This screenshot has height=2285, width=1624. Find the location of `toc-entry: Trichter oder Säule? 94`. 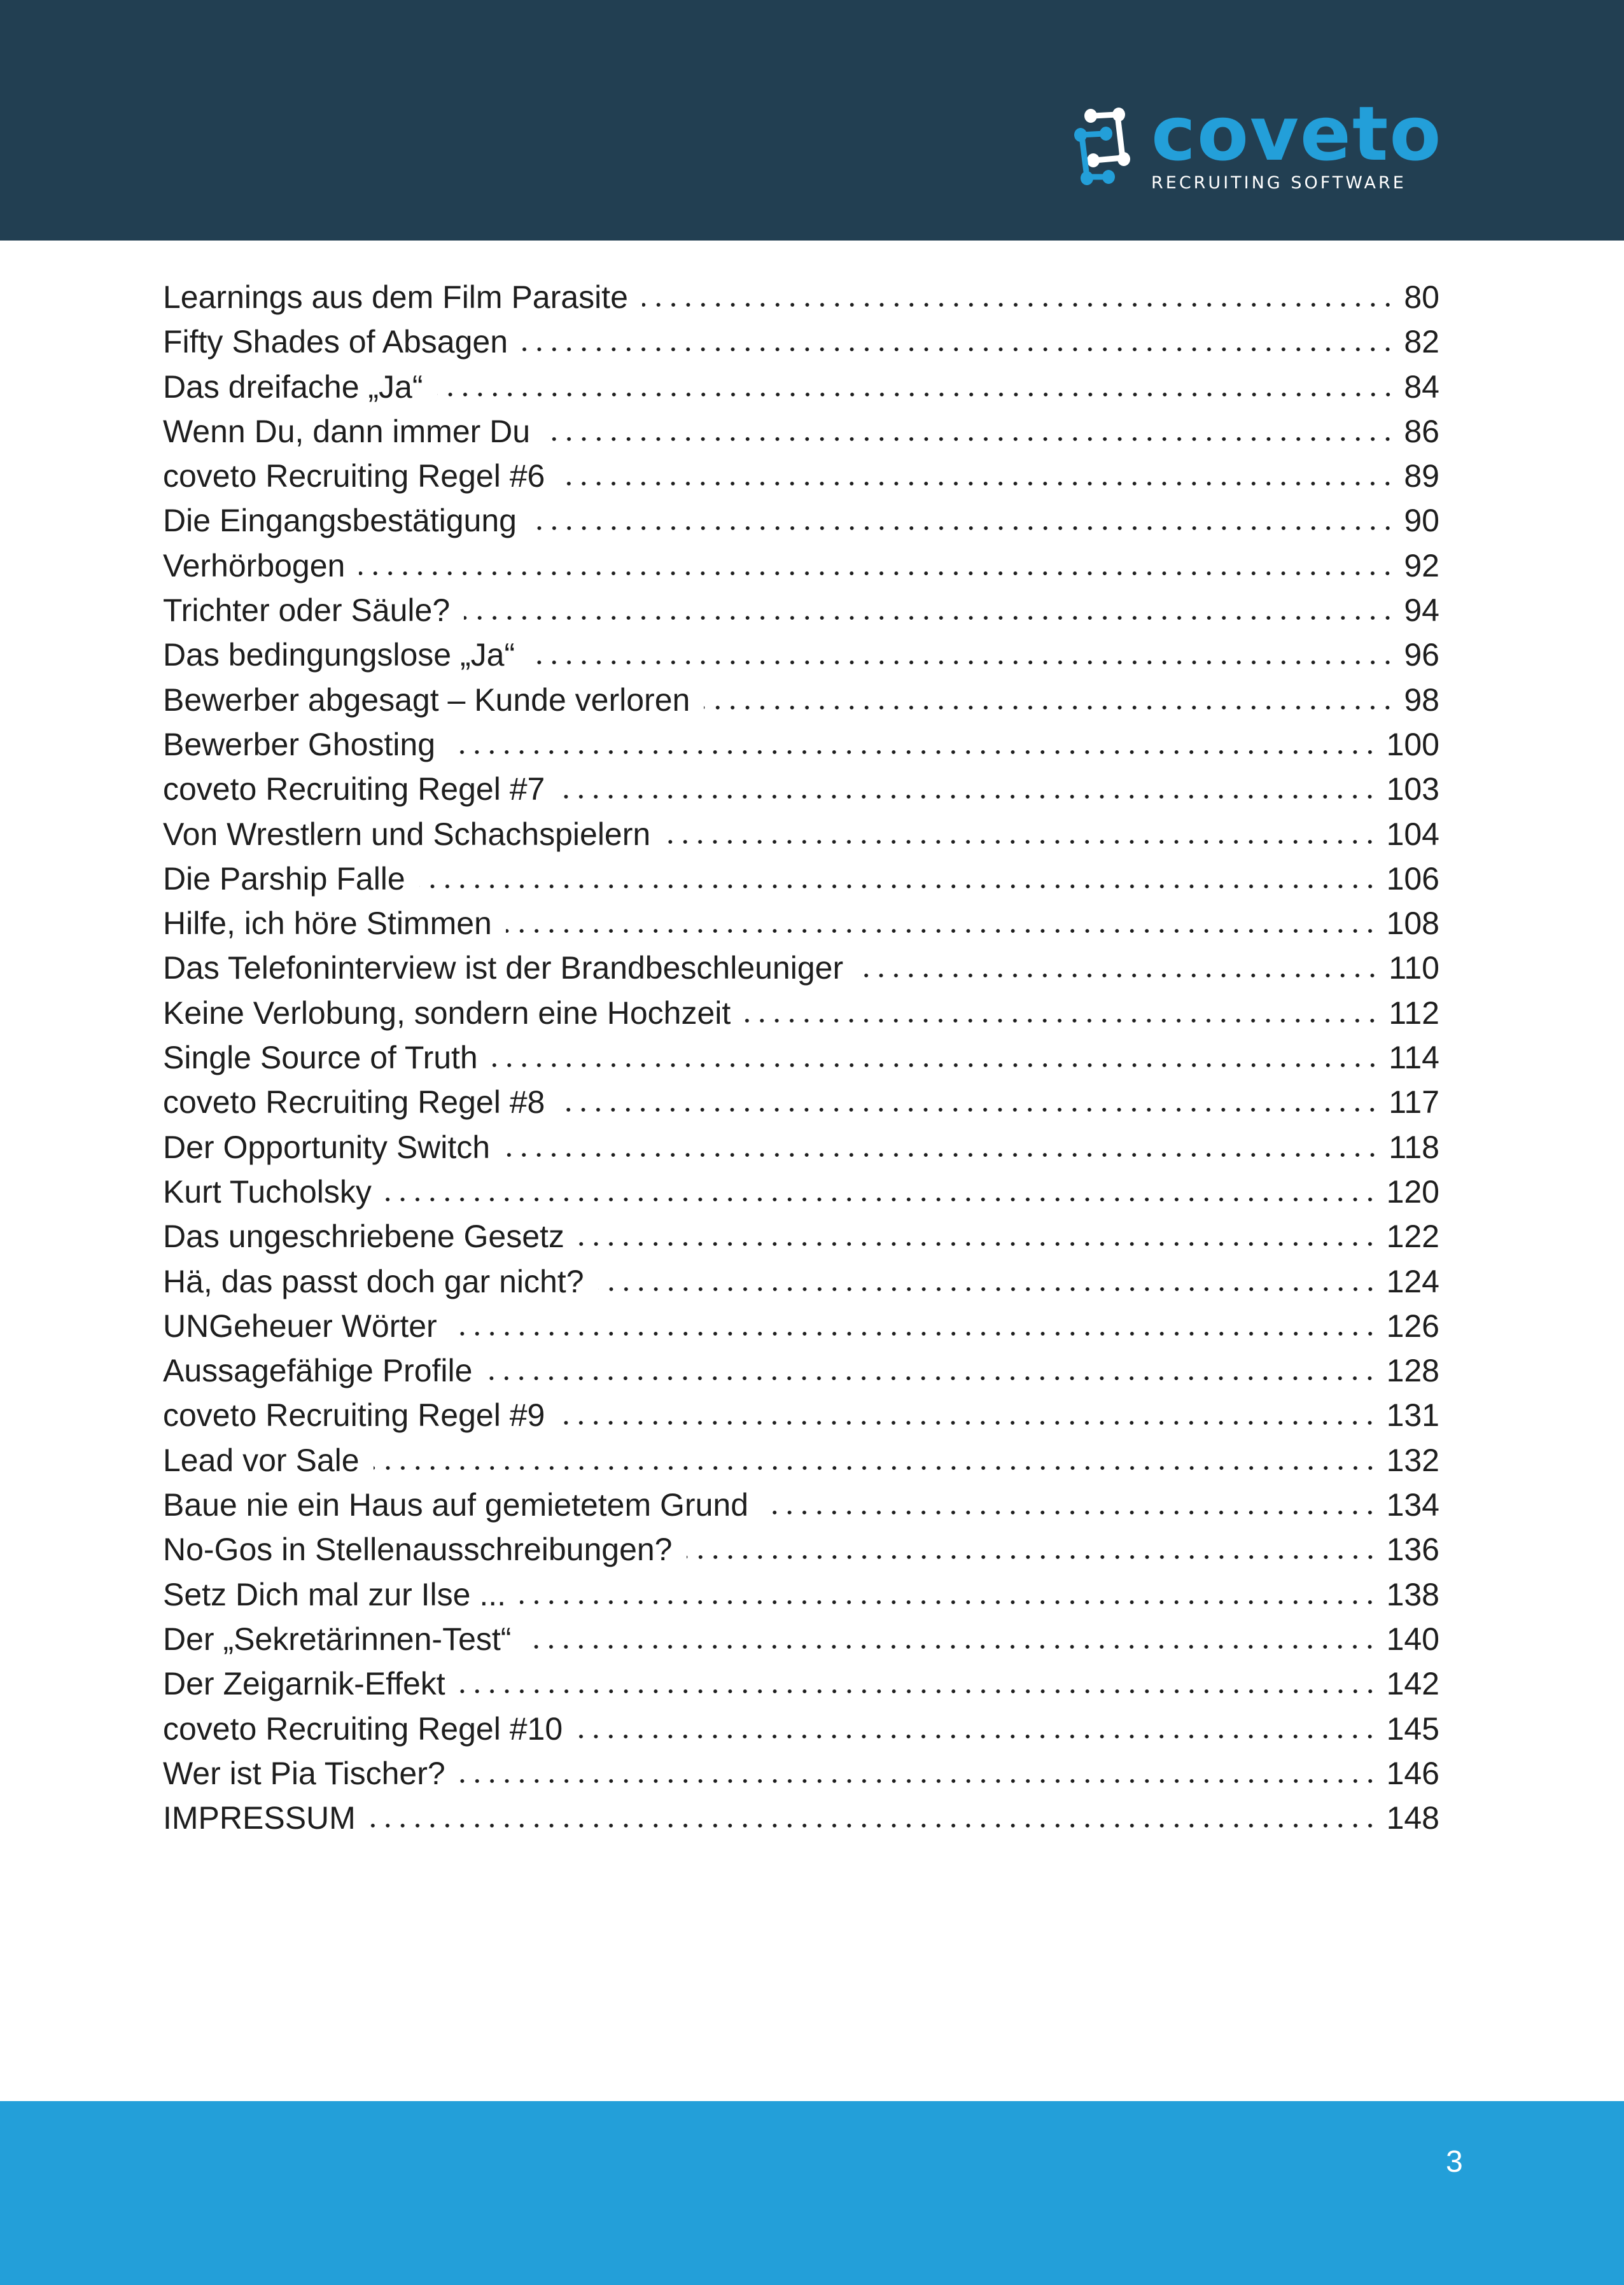

toc-entry: Trichter oder Säule? 94 is located at coordinates (801, 610).